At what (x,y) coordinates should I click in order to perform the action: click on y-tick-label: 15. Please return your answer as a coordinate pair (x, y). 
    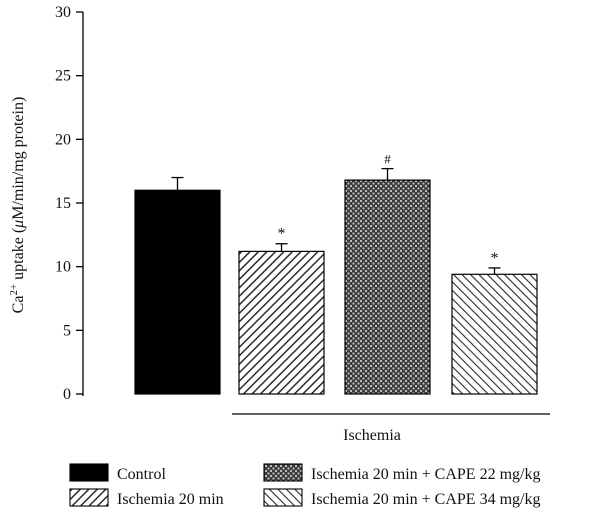
    Looking at the image, I should click on (63, 203).